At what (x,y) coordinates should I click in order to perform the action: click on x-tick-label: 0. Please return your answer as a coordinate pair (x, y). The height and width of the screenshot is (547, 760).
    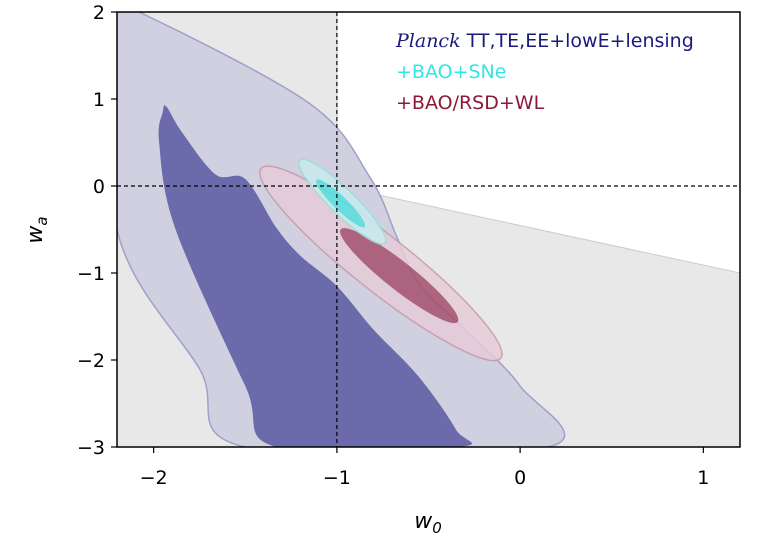
    Looking at the image, I should click on (520, 478).